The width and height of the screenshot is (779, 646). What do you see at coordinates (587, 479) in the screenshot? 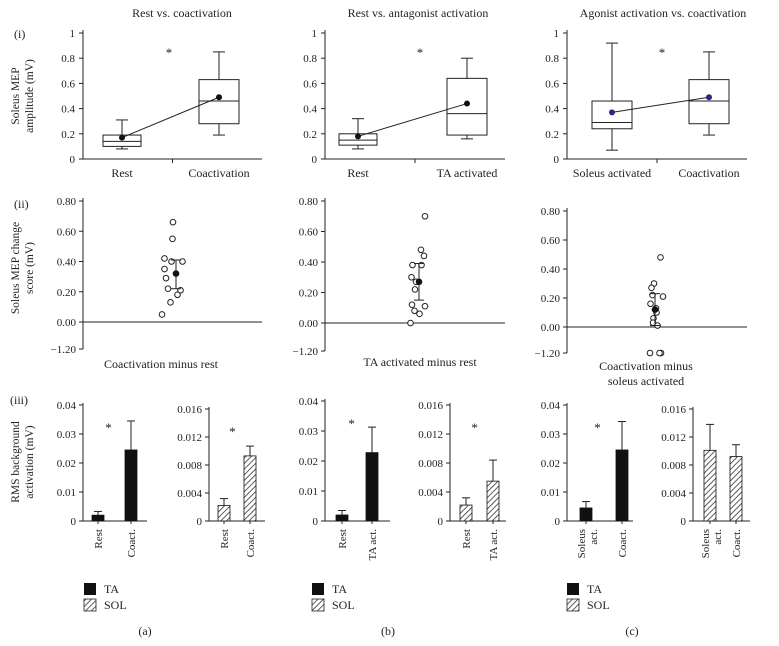
I see `chart-c-iii-ta: 0 0.01 0.02 0.03 0.04 Soleus act. Coact. *` at bounding box center [587, 479].